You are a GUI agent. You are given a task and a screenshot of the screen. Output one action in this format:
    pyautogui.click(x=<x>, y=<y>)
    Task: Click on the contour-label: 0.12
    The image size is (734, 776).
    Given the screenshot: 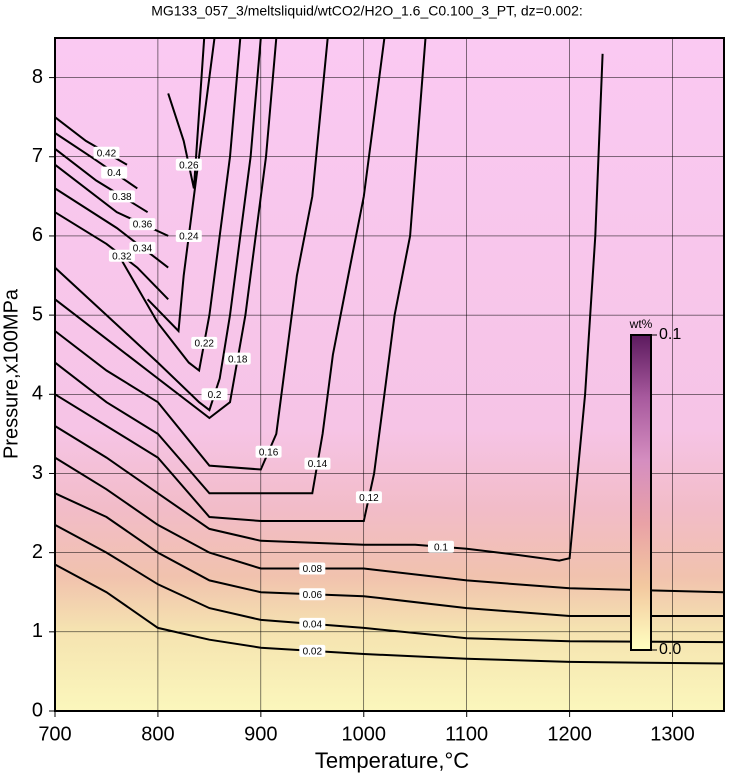 What is the action you would take?
    pyautogui.click(x=369, y=498)
    